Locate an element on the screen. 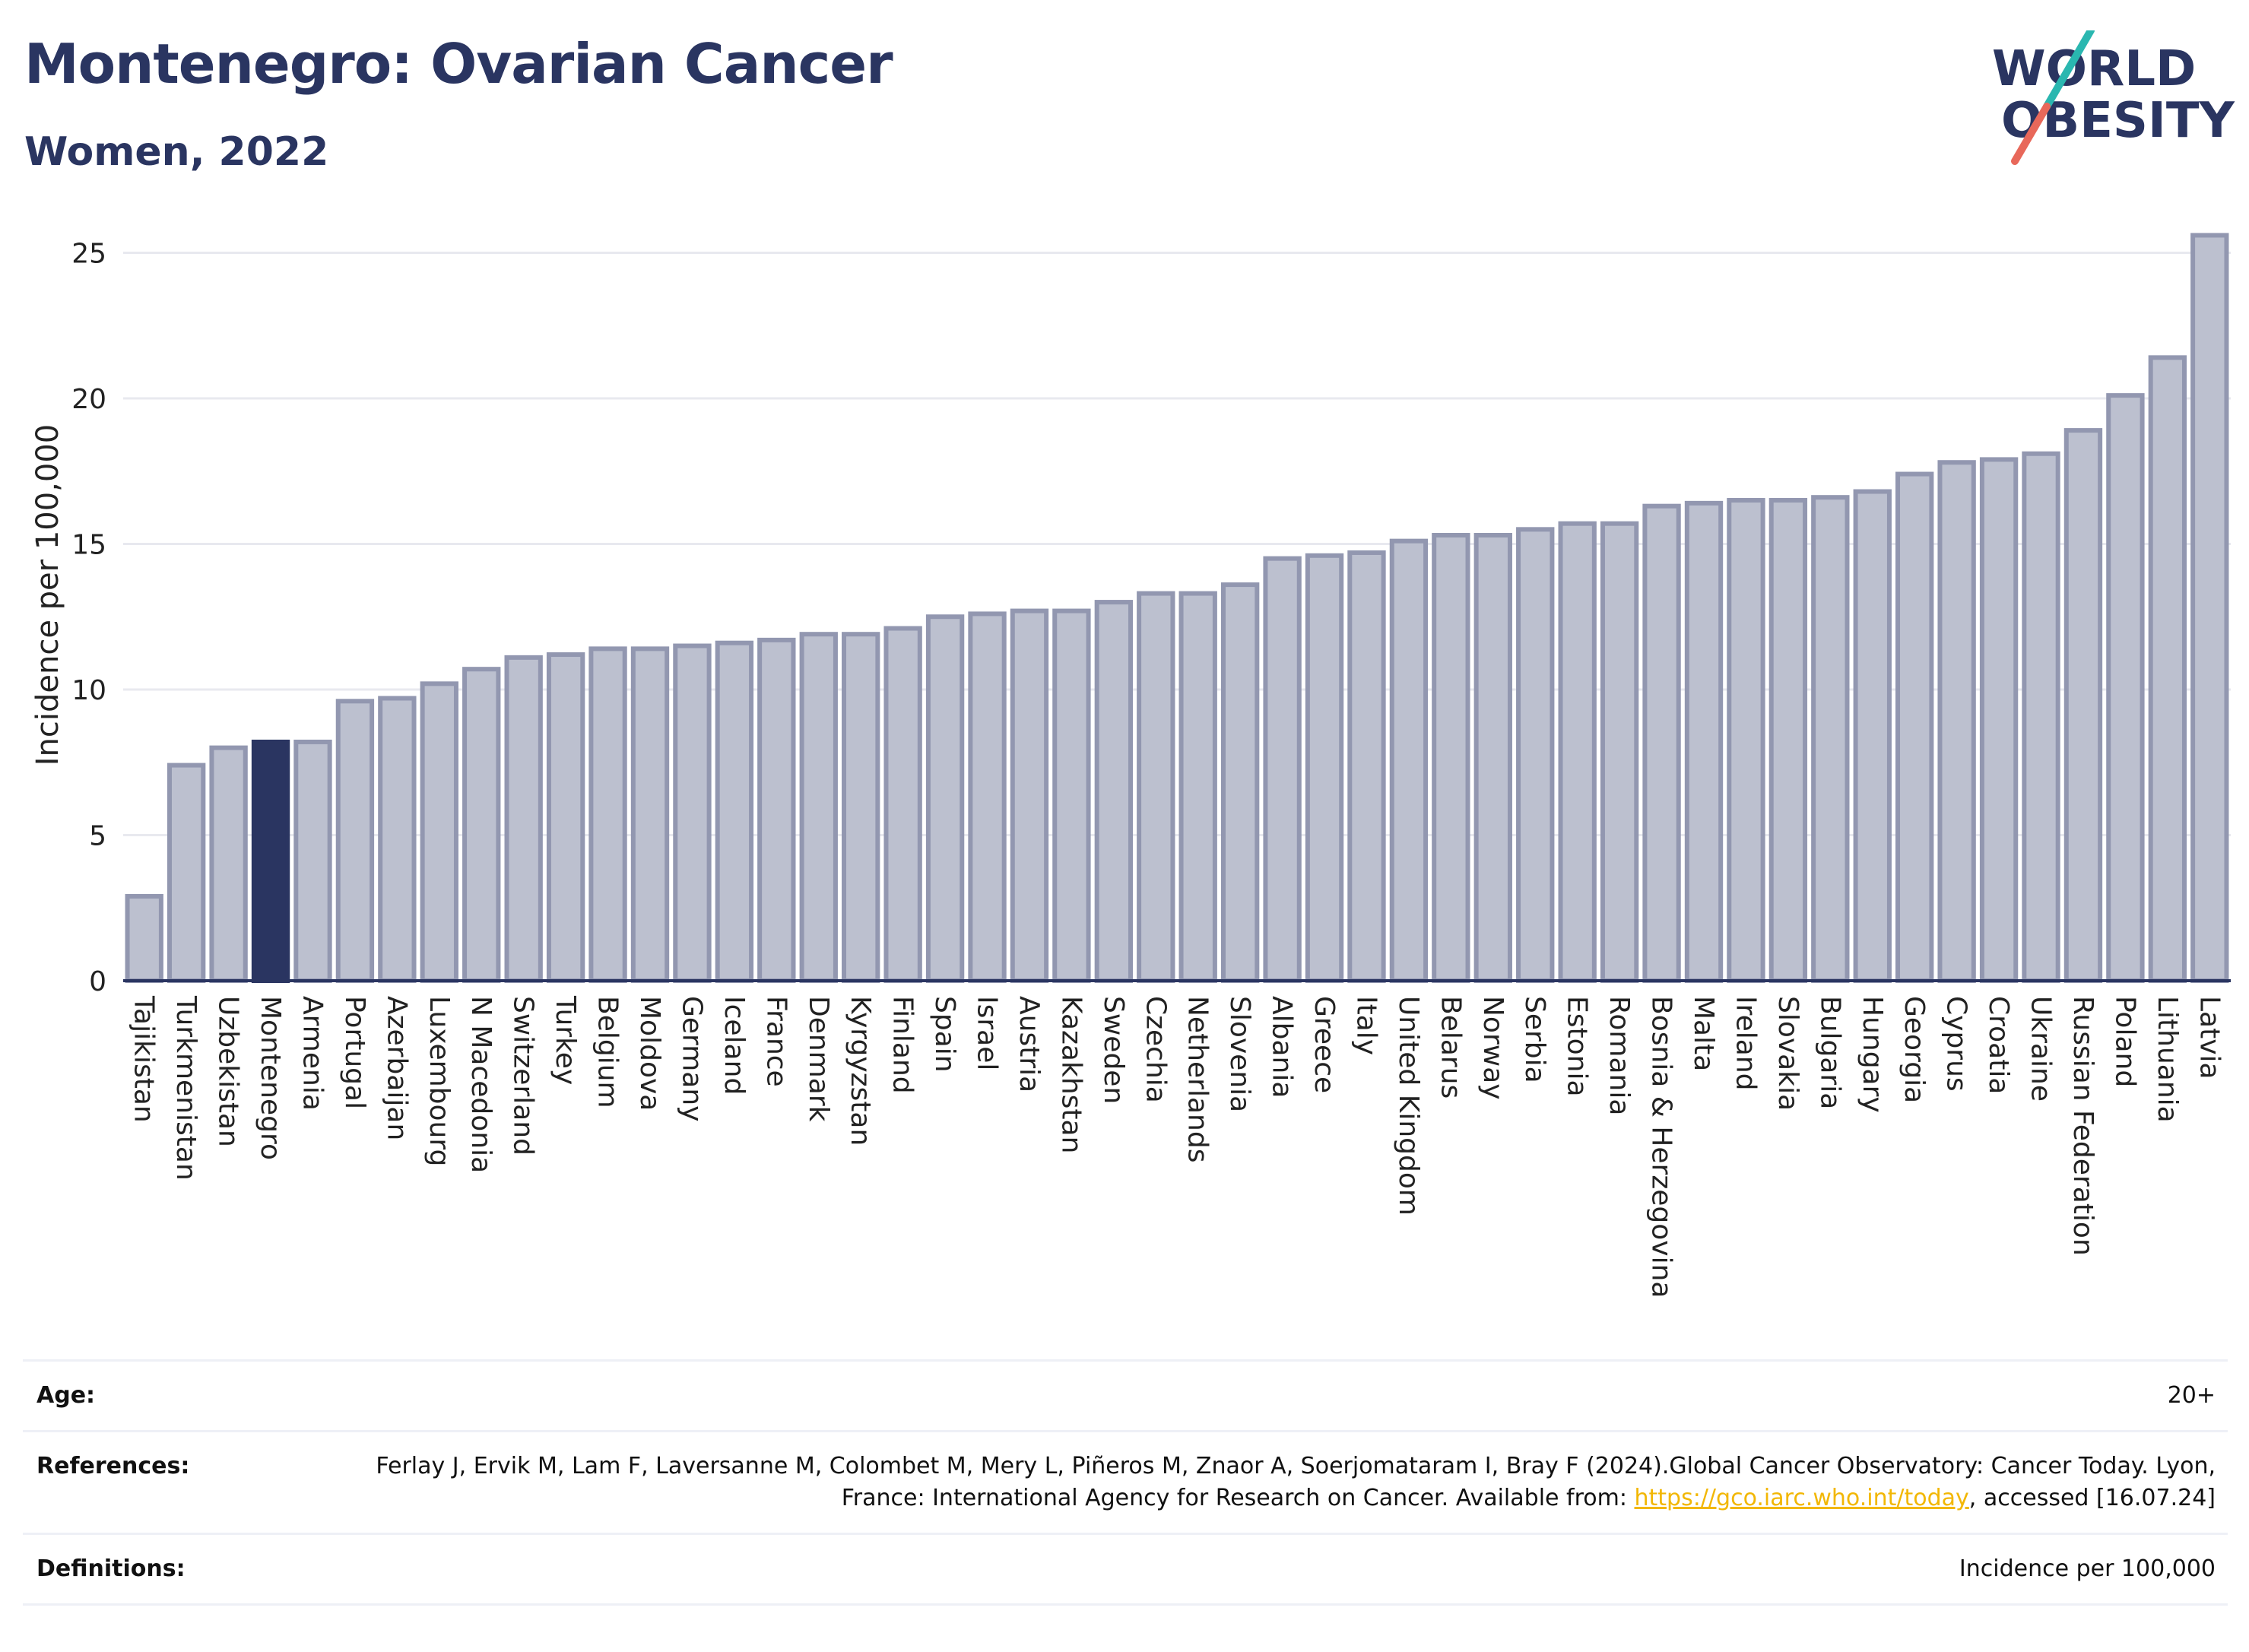 Image resolution: width=2249 pixels, height=1652 pixels. bar-turkmenistan is located at coordinates (186, 873).